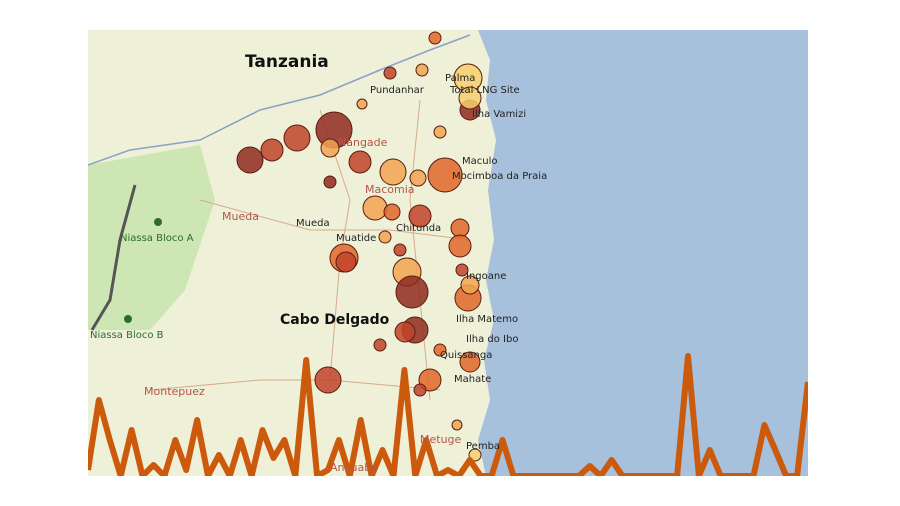 The width and height of the screenshot is (900, 506). What do you see at coordinates (492, 339) in the screenshot?
I see `town-label: Ilha do Ibo` at bounding box center [492, 339].